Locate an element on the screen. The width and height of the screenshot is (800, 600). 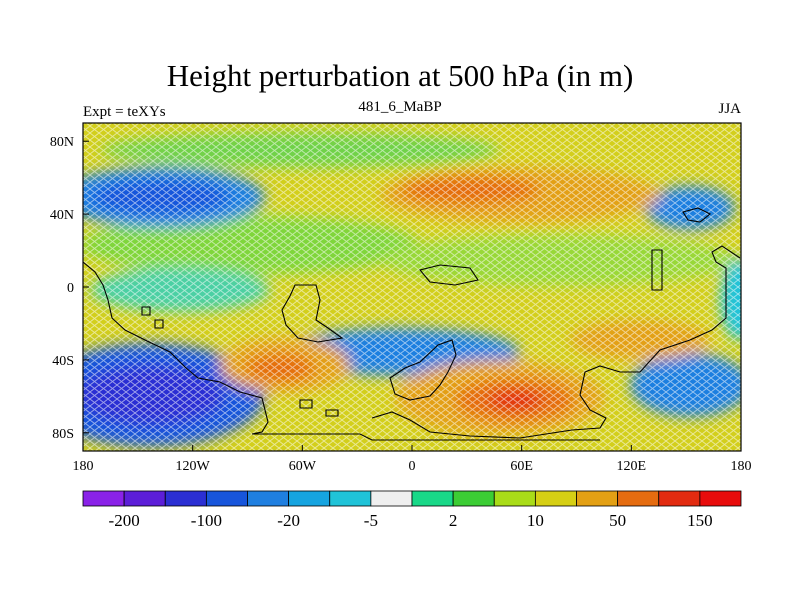
y-axis: 80N 40N 0 40S 80S is located at coordinates (69, 288).